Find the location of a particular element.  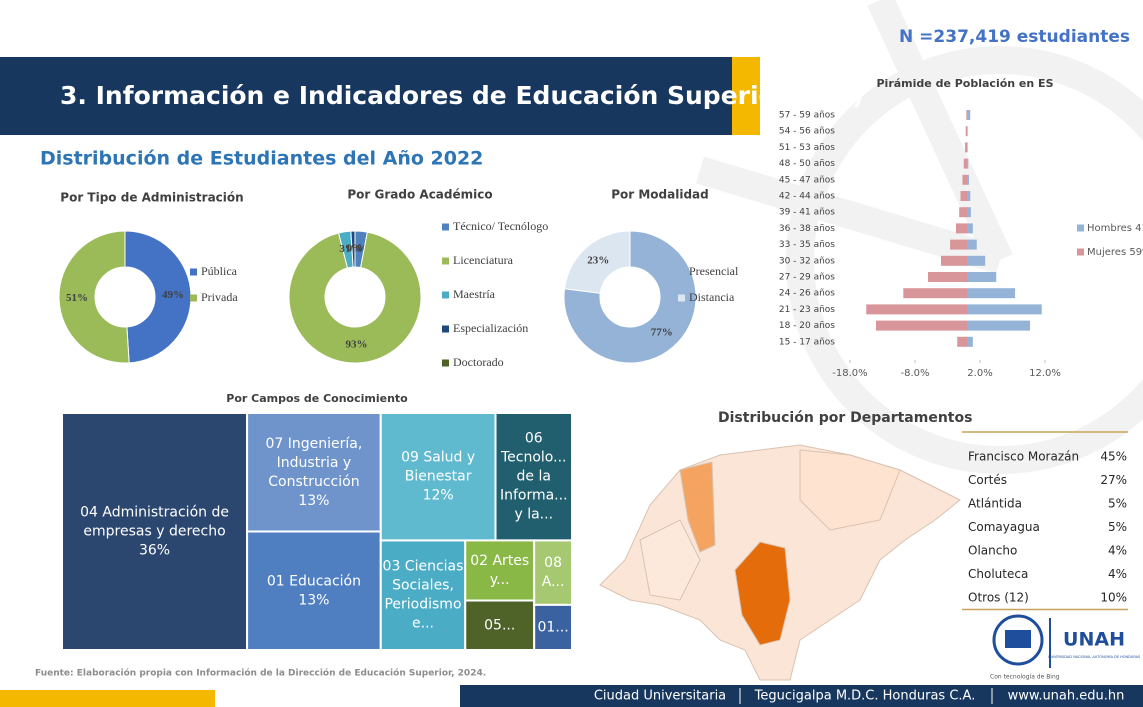

data-label: 49% is located at coordinates (173, 295).